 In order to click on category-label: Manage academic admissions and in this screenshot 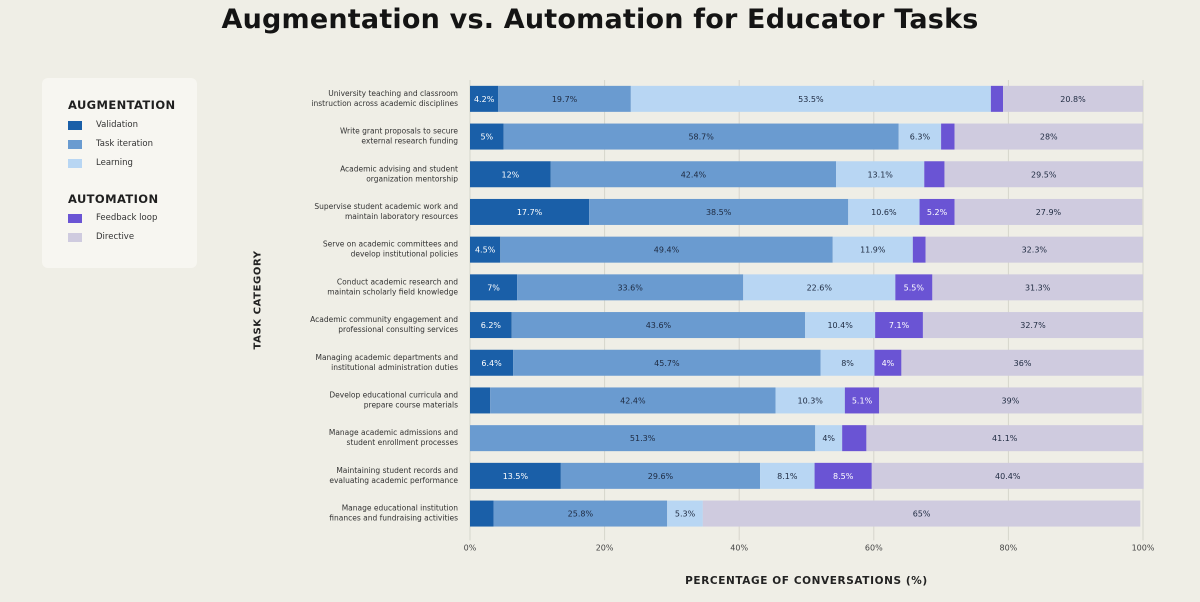, I will do `click(393, 432)`.